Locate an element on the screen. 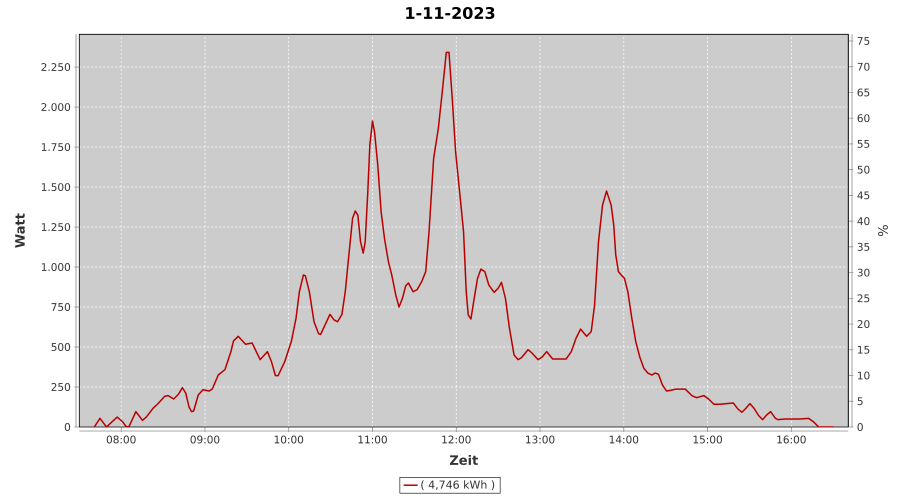  chart-title: 1-11-2023 is located at coordinates (450, 13).